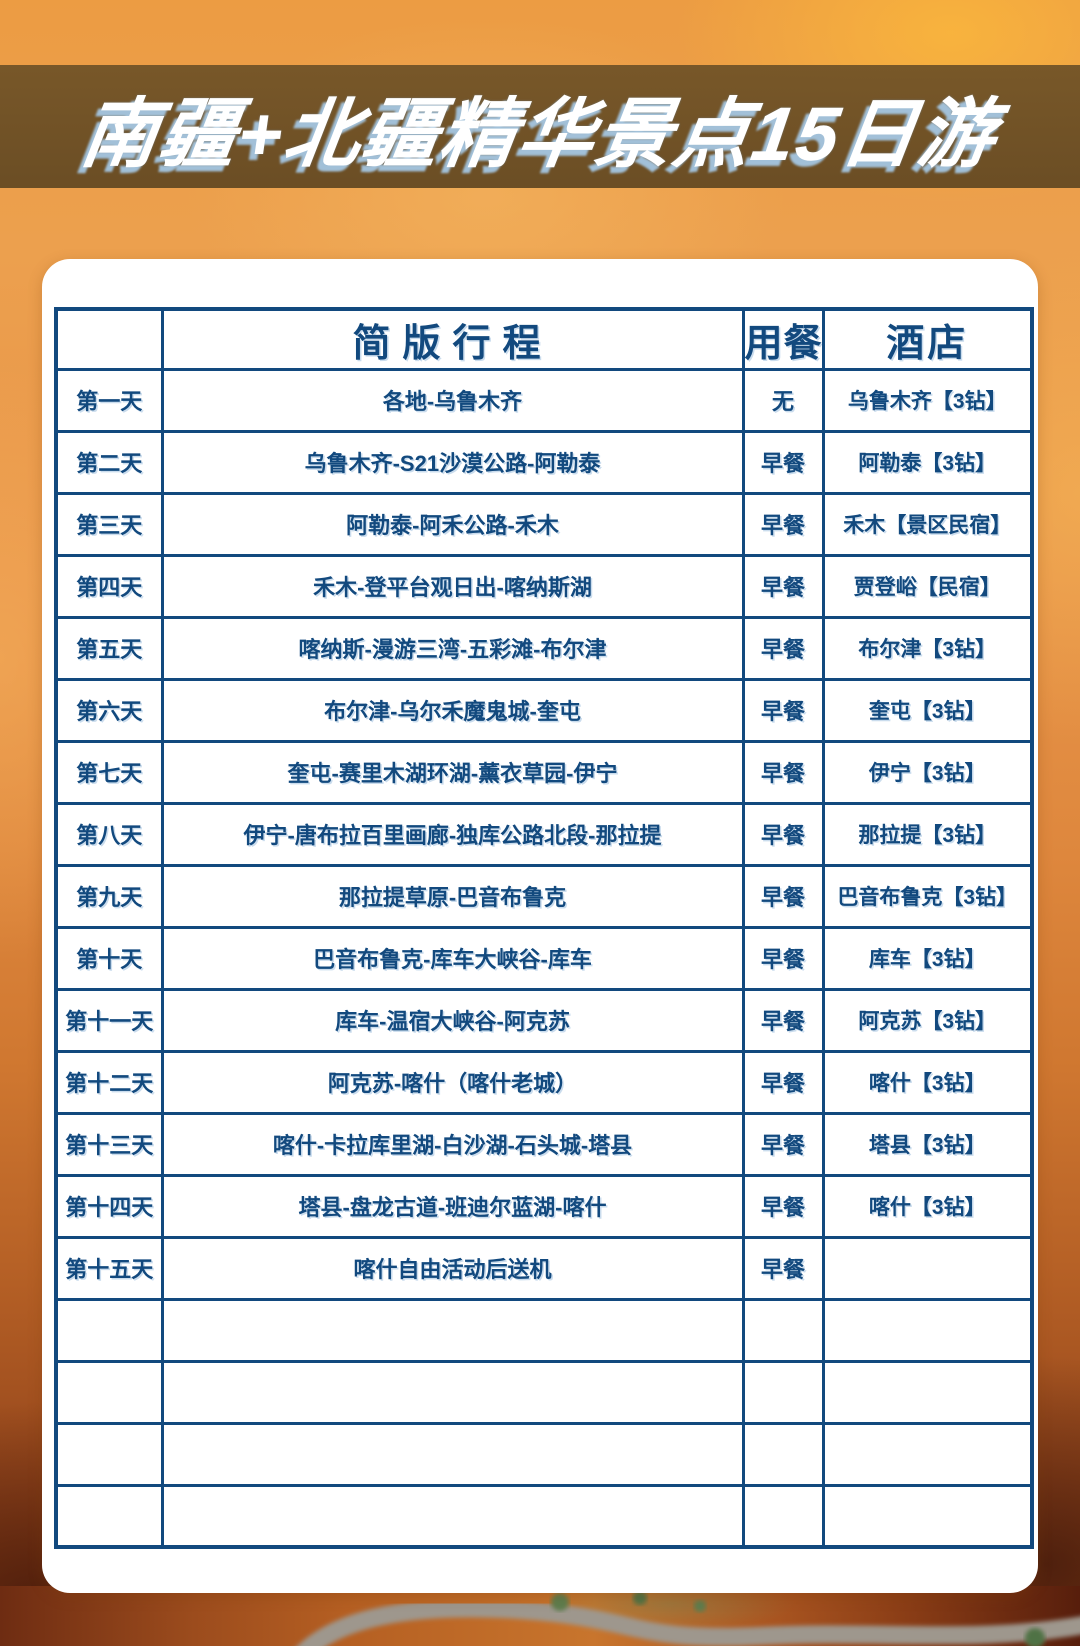  What do you see at coordinates (927, 772) in the screenshot?
I see `cell-hotel: 伊宁【3钻】` at bounding box center [927, 772].